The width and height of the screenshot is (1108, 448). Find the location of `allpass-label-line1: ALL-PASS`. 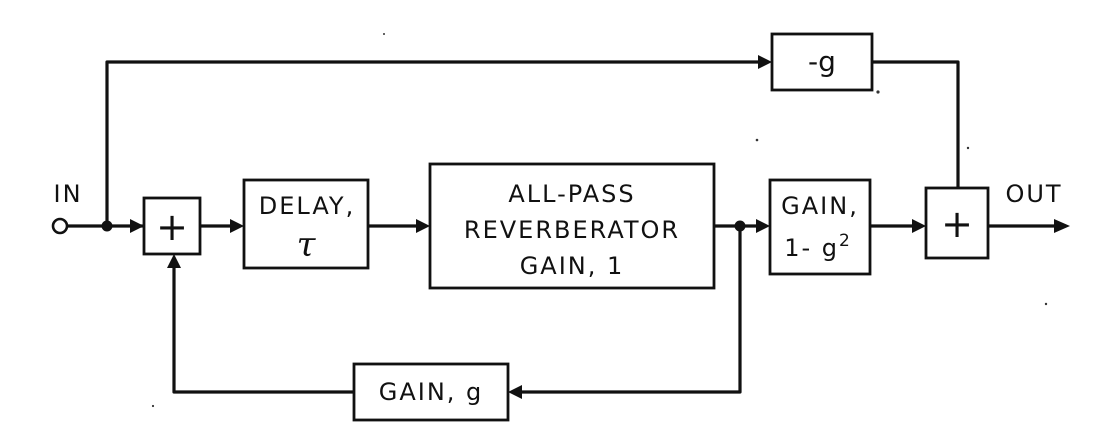

allpass-label-line1: ALL-PASS is located at coordinates (571, 194).